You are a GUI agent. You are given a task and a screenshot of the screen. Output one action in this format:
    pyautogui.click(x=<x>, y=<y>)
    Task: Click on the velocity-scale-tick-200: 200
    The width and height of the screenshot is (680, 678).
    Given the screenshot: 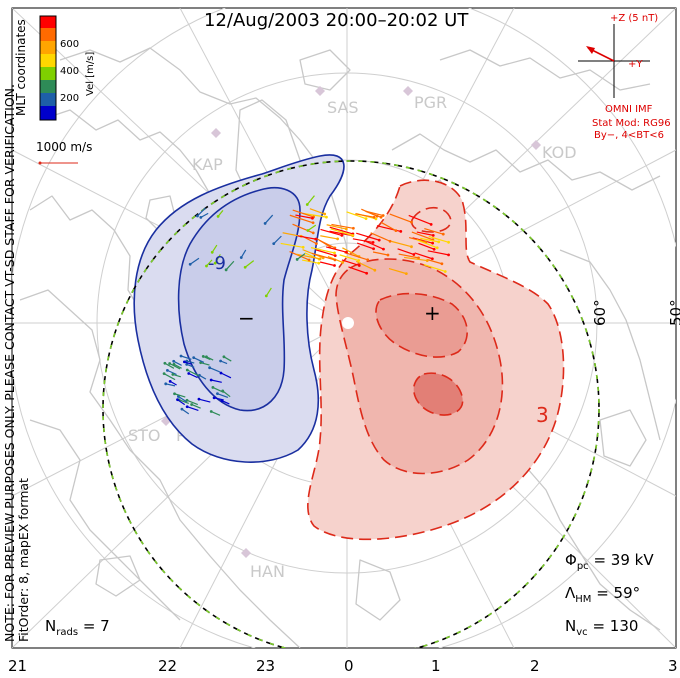 What is the action you would take?
    pyautogui.click(x=69, y=98)
    